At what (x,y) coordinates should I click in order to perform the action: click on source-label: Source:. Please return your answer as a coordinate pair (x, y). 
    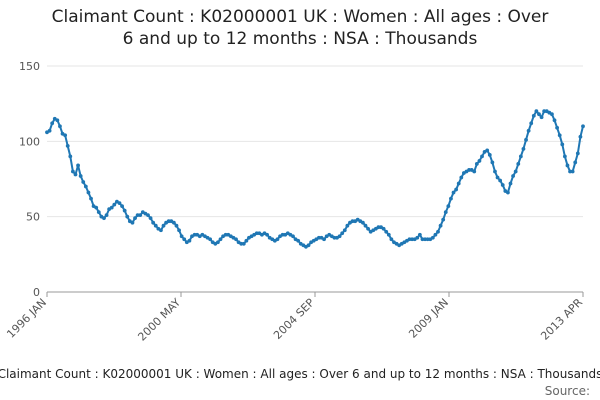
    Looking at the image, I should click on (567, 391).